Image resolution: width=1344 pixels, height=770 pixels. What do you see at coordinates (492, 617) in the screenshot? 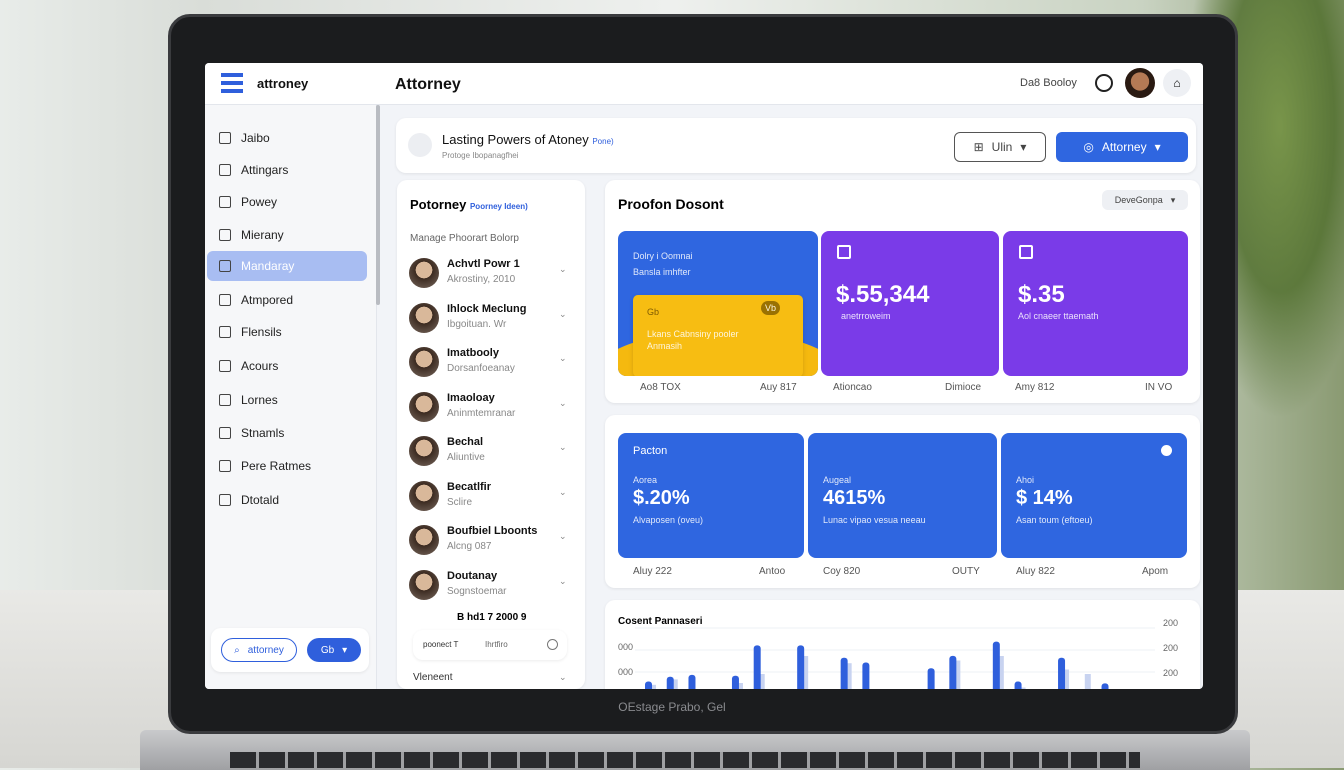
I see `people-footer-line: B hd1 7 2000 9` at bounding box center [492, 617].